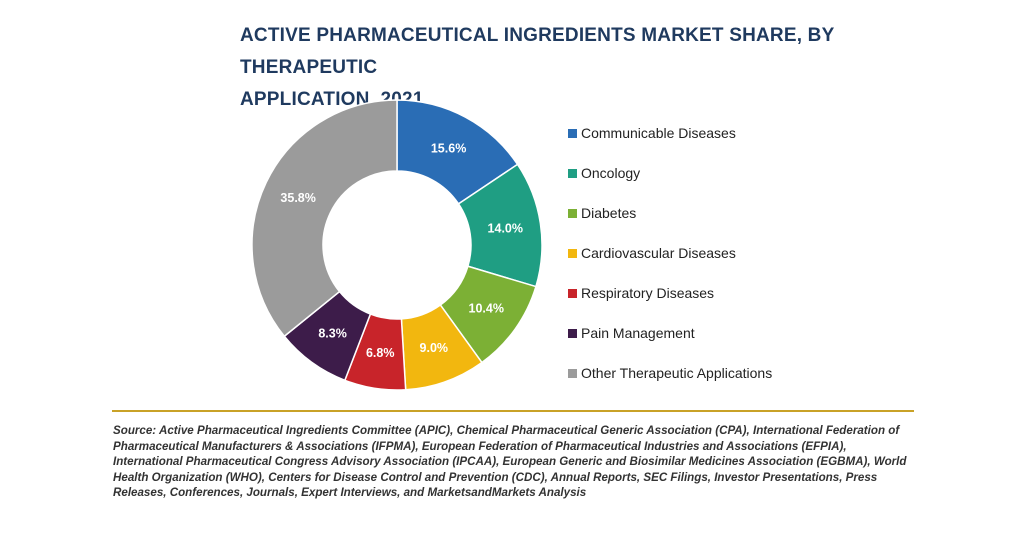 The width and height of the screenshot is (1024, 536). I want to click on legend-item: Communicable Diseases, so click(670, 133).